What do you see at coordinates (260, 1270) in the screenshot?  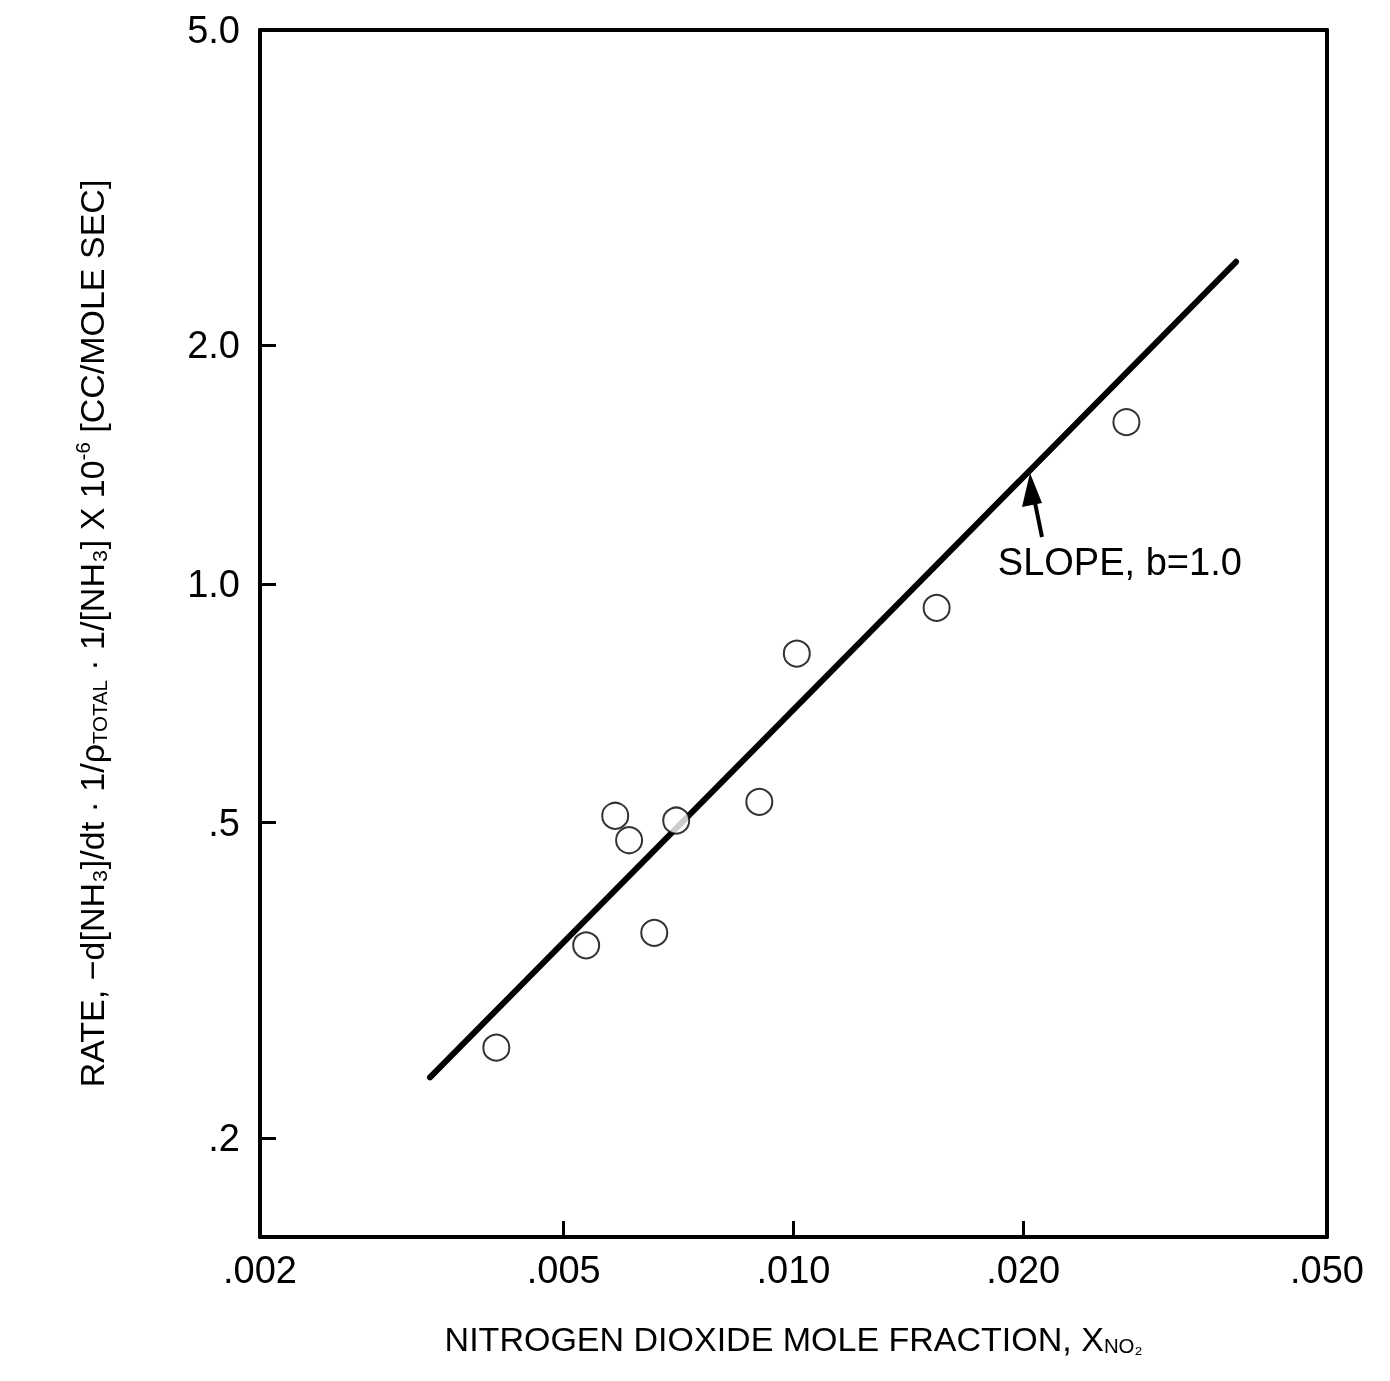 I see `x-tick-label: .002` at bounding box center [260, 1270].